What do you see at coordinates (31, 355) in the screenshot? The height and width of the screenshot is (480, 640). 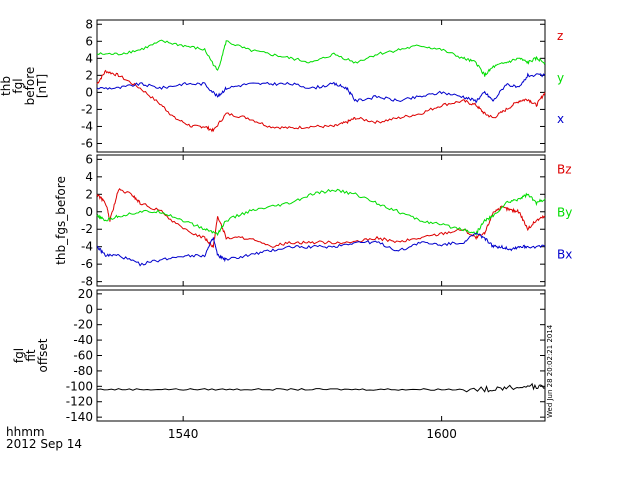 I see `panel-3-ylabel: fglfitoffset` at bounding box center [31, 355].